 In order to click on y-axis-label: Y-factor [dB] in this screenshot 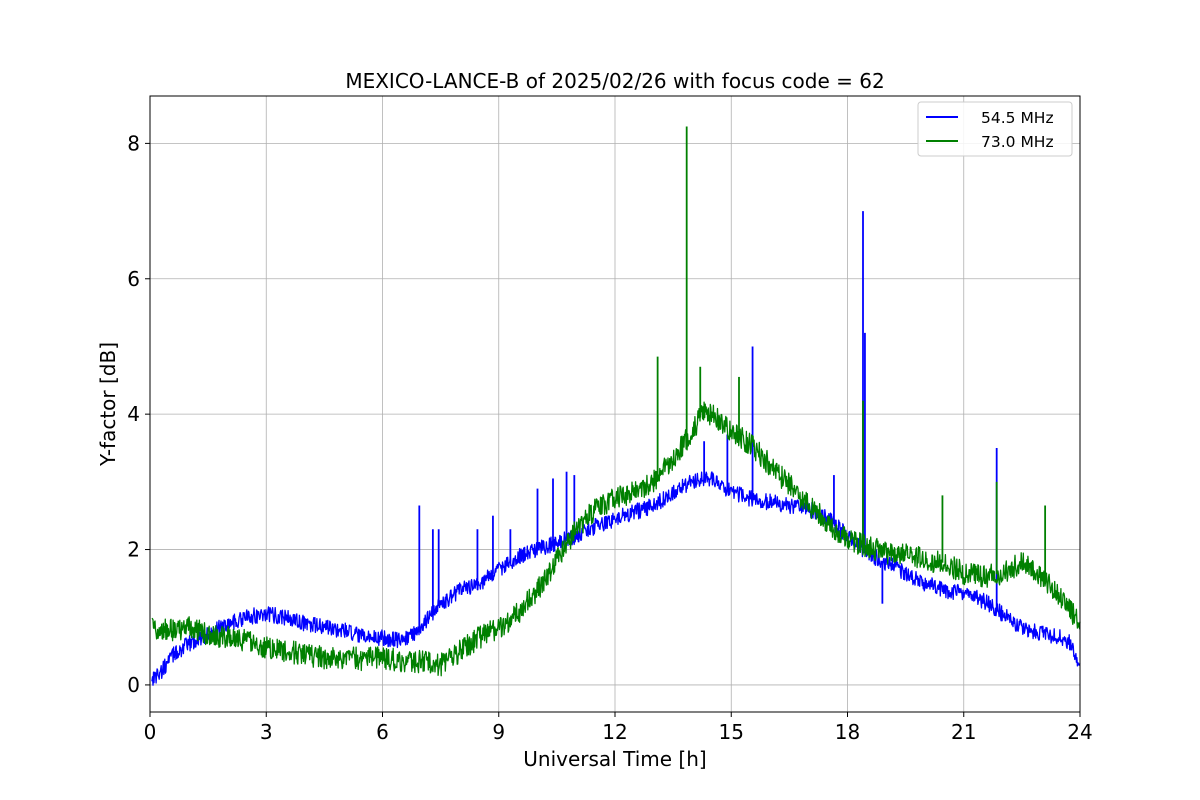, I will do `click(108, 404)`.